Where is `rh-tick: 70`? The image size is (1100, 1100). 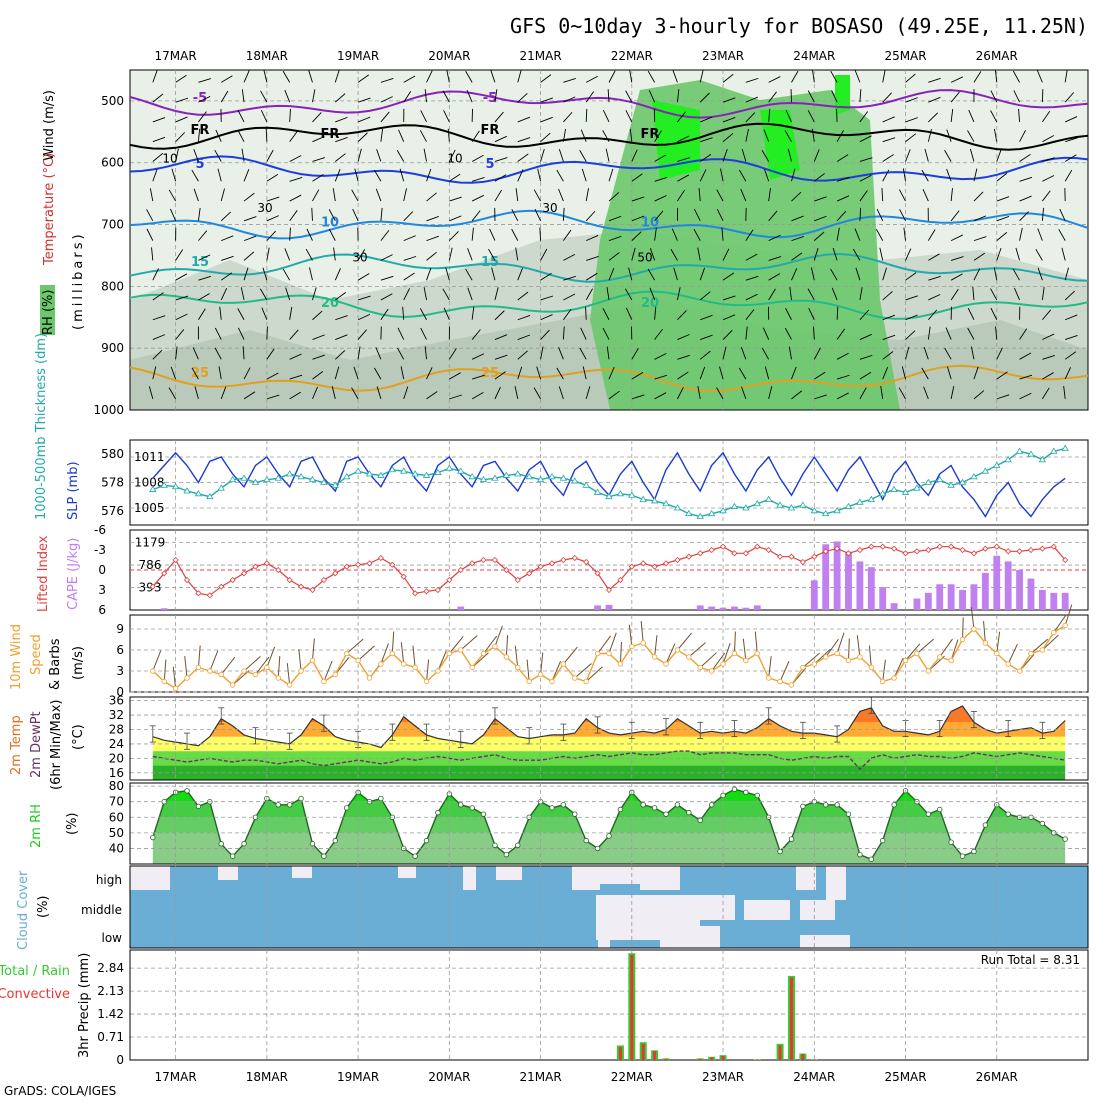 rh-tick: 70 is located at coordinates (116, 802).